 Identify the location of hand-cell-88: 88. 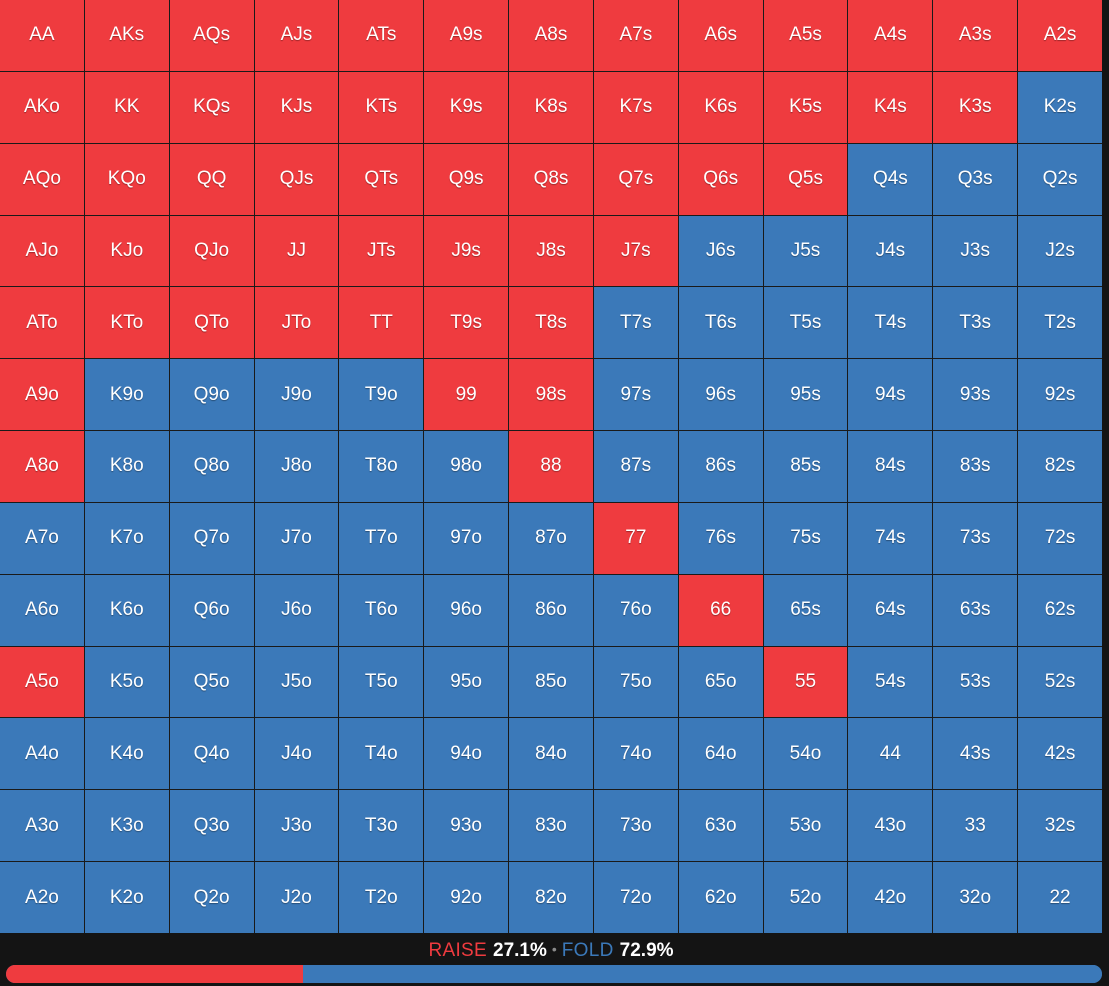
(551, 466).